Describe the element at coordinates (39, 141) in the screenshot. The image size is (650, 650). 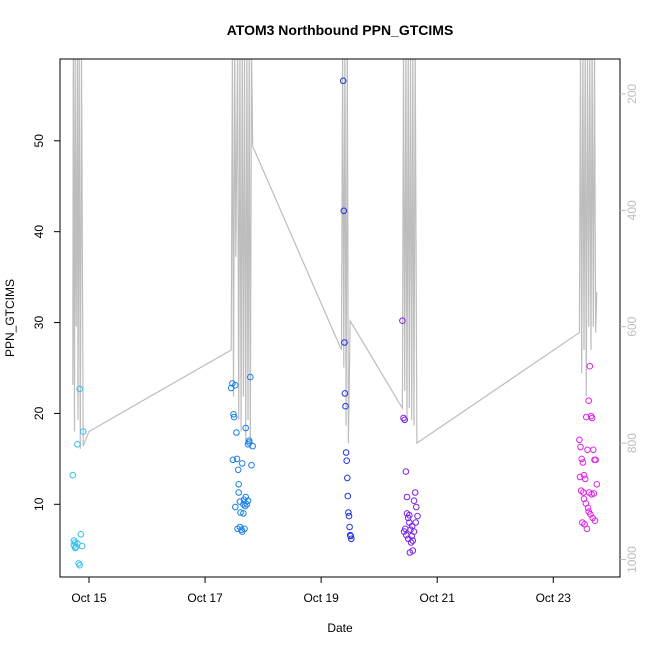
I see `y-tick-label: 50` at that location.